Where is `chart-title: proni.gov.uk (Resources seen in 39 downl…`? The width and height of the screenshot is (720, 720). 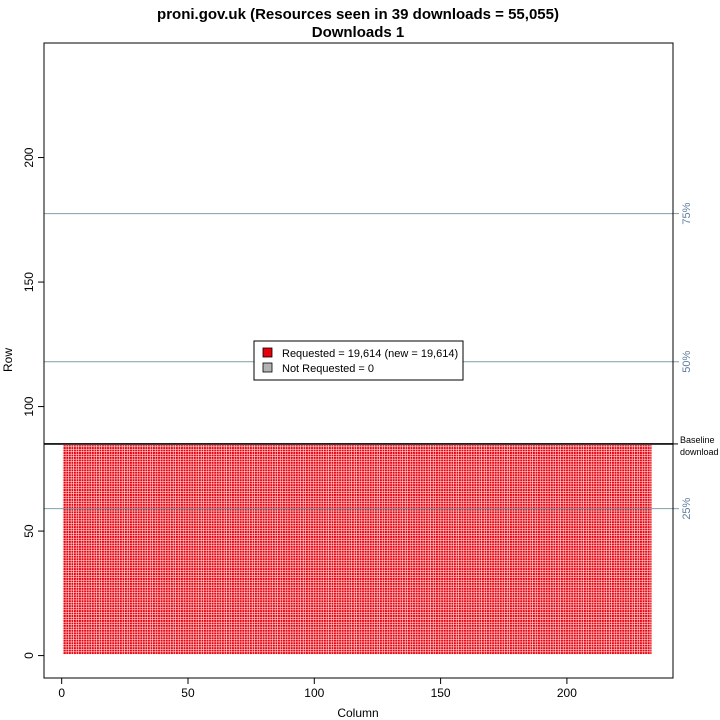 chart-title: proni.gov.uk (Resources seen in 39 downl… is located at coordinates (358, 14).